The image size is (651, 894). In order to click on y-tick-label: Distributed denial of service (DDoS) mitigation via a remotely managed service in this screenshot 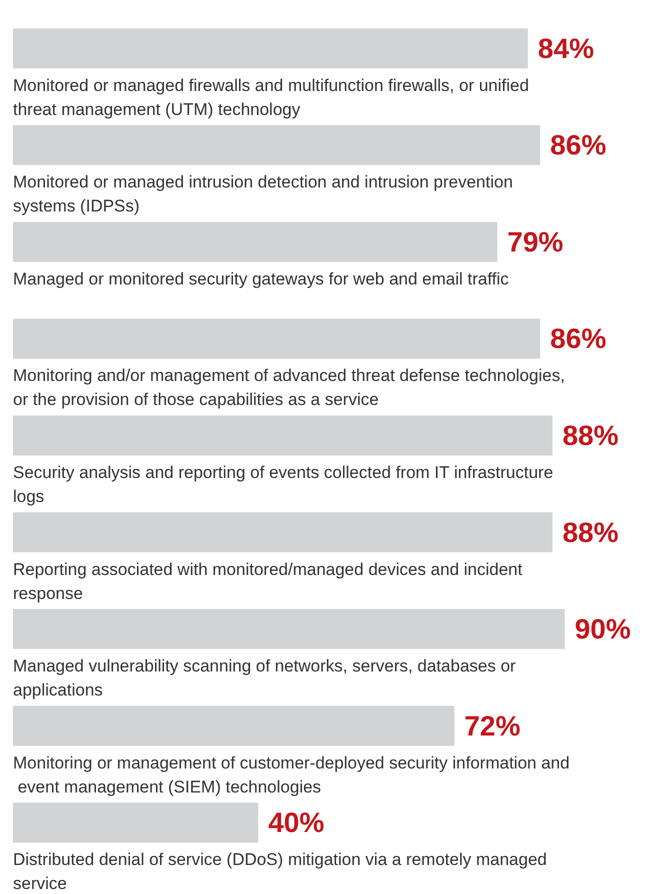, I will do `click(282, 872)`.